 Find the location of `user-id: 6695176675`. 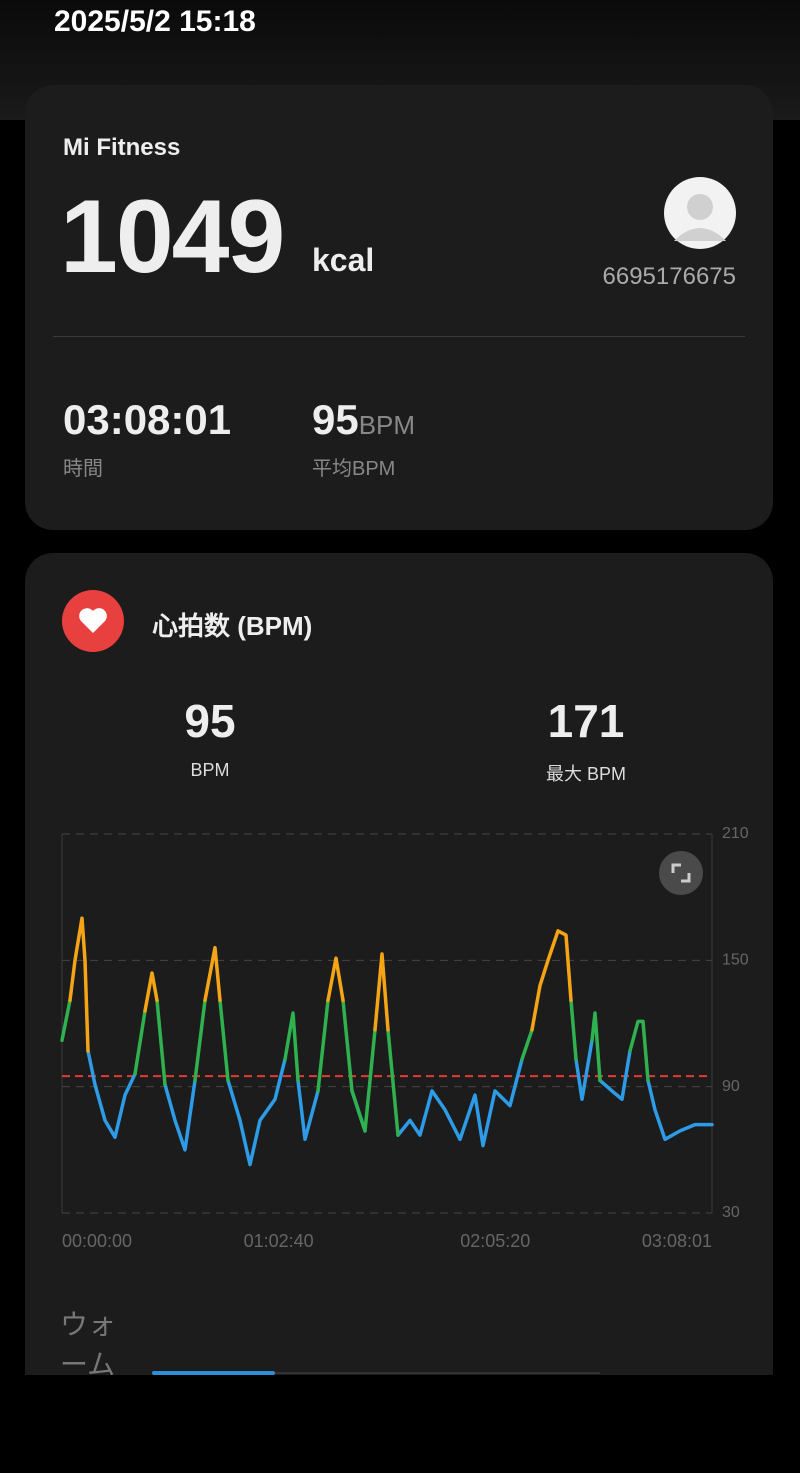

user-id: 6695176675 is located at coordinates (669, 276).